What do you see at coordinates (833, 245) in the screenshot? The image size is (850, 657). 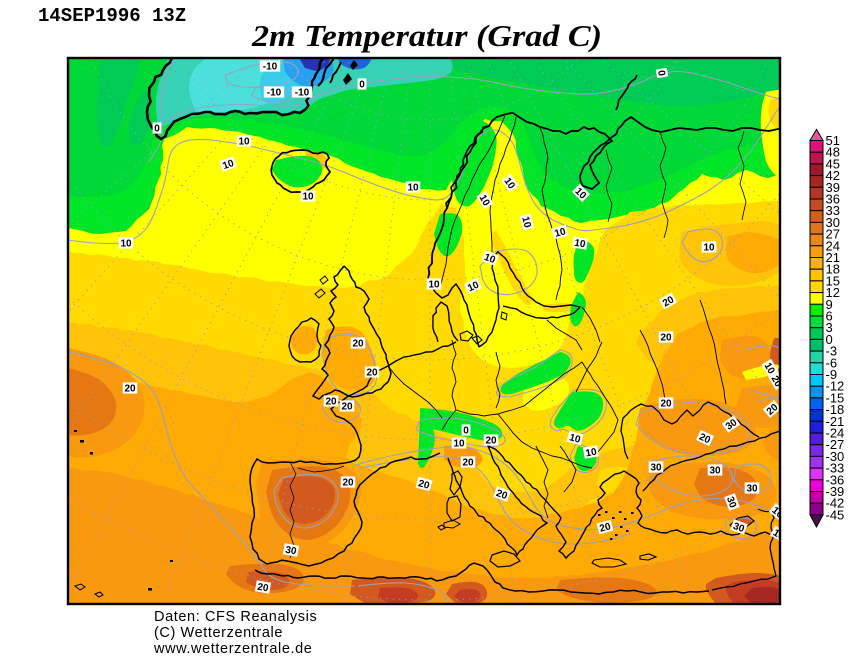 I see `svg-text: 24` at bounding box center [833, 245].